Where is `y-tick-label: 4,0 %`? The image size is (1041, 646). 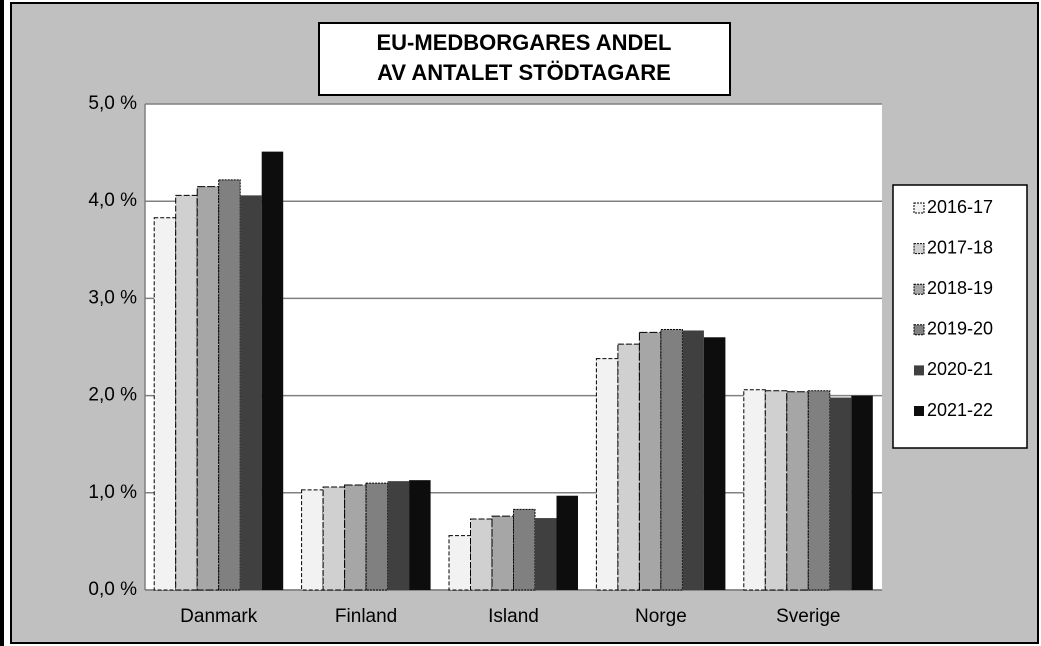
y-tick-label: 4,0 % is located at coordinates (112, 200).